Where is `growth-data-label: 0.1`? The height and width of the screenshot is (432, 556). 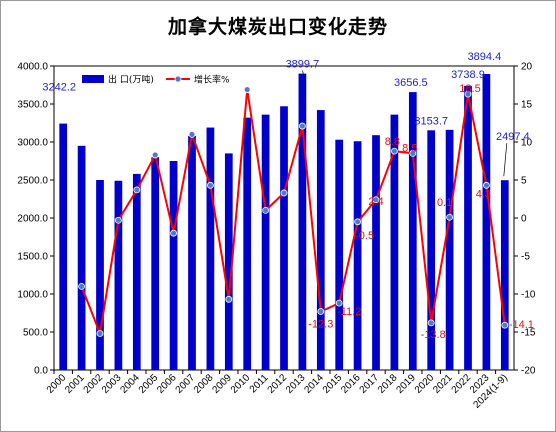
growth-data-label: 0.1 is located at coordinates (444, 203).